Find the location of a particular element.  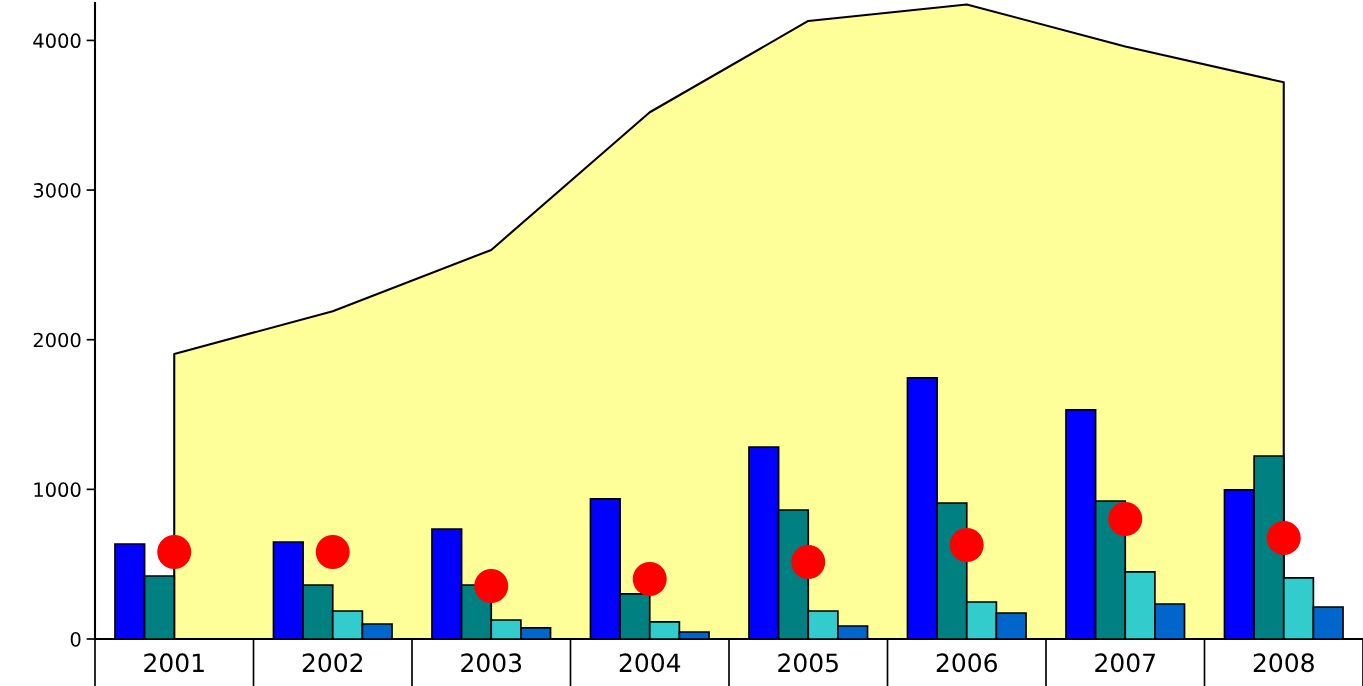

y-tick-label: 0 is located at coordinates (75, 639).